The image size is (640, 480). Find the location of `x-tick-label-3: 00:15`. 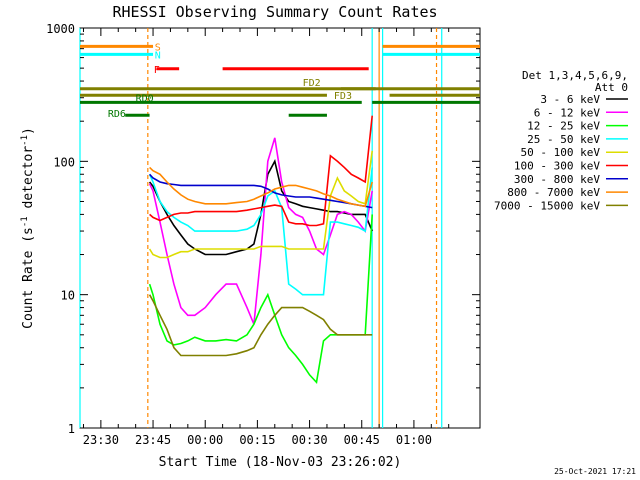

x-tick-label-3: 00:15 is located at coordinates (257, 440).